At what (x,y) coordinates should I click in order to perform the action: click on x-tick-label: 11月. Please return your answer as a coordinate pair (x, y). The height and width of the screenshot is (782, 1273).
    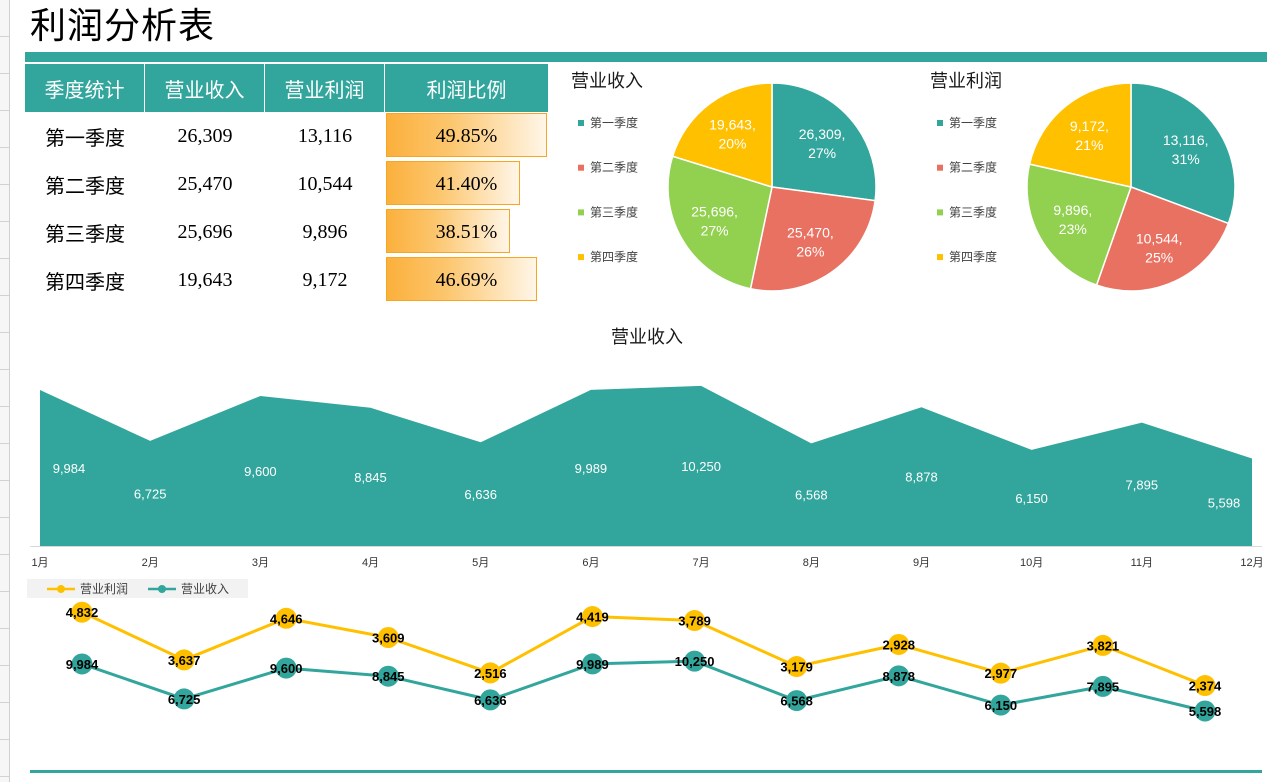
    Looking at the image, I should click on (1142, 563).